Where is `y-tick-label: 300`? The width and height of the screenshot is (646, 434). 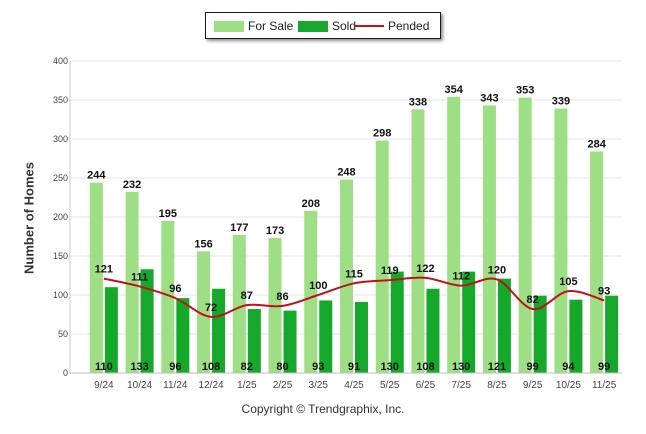 y-tick-label: 300 is located at coordinates (60, 139).